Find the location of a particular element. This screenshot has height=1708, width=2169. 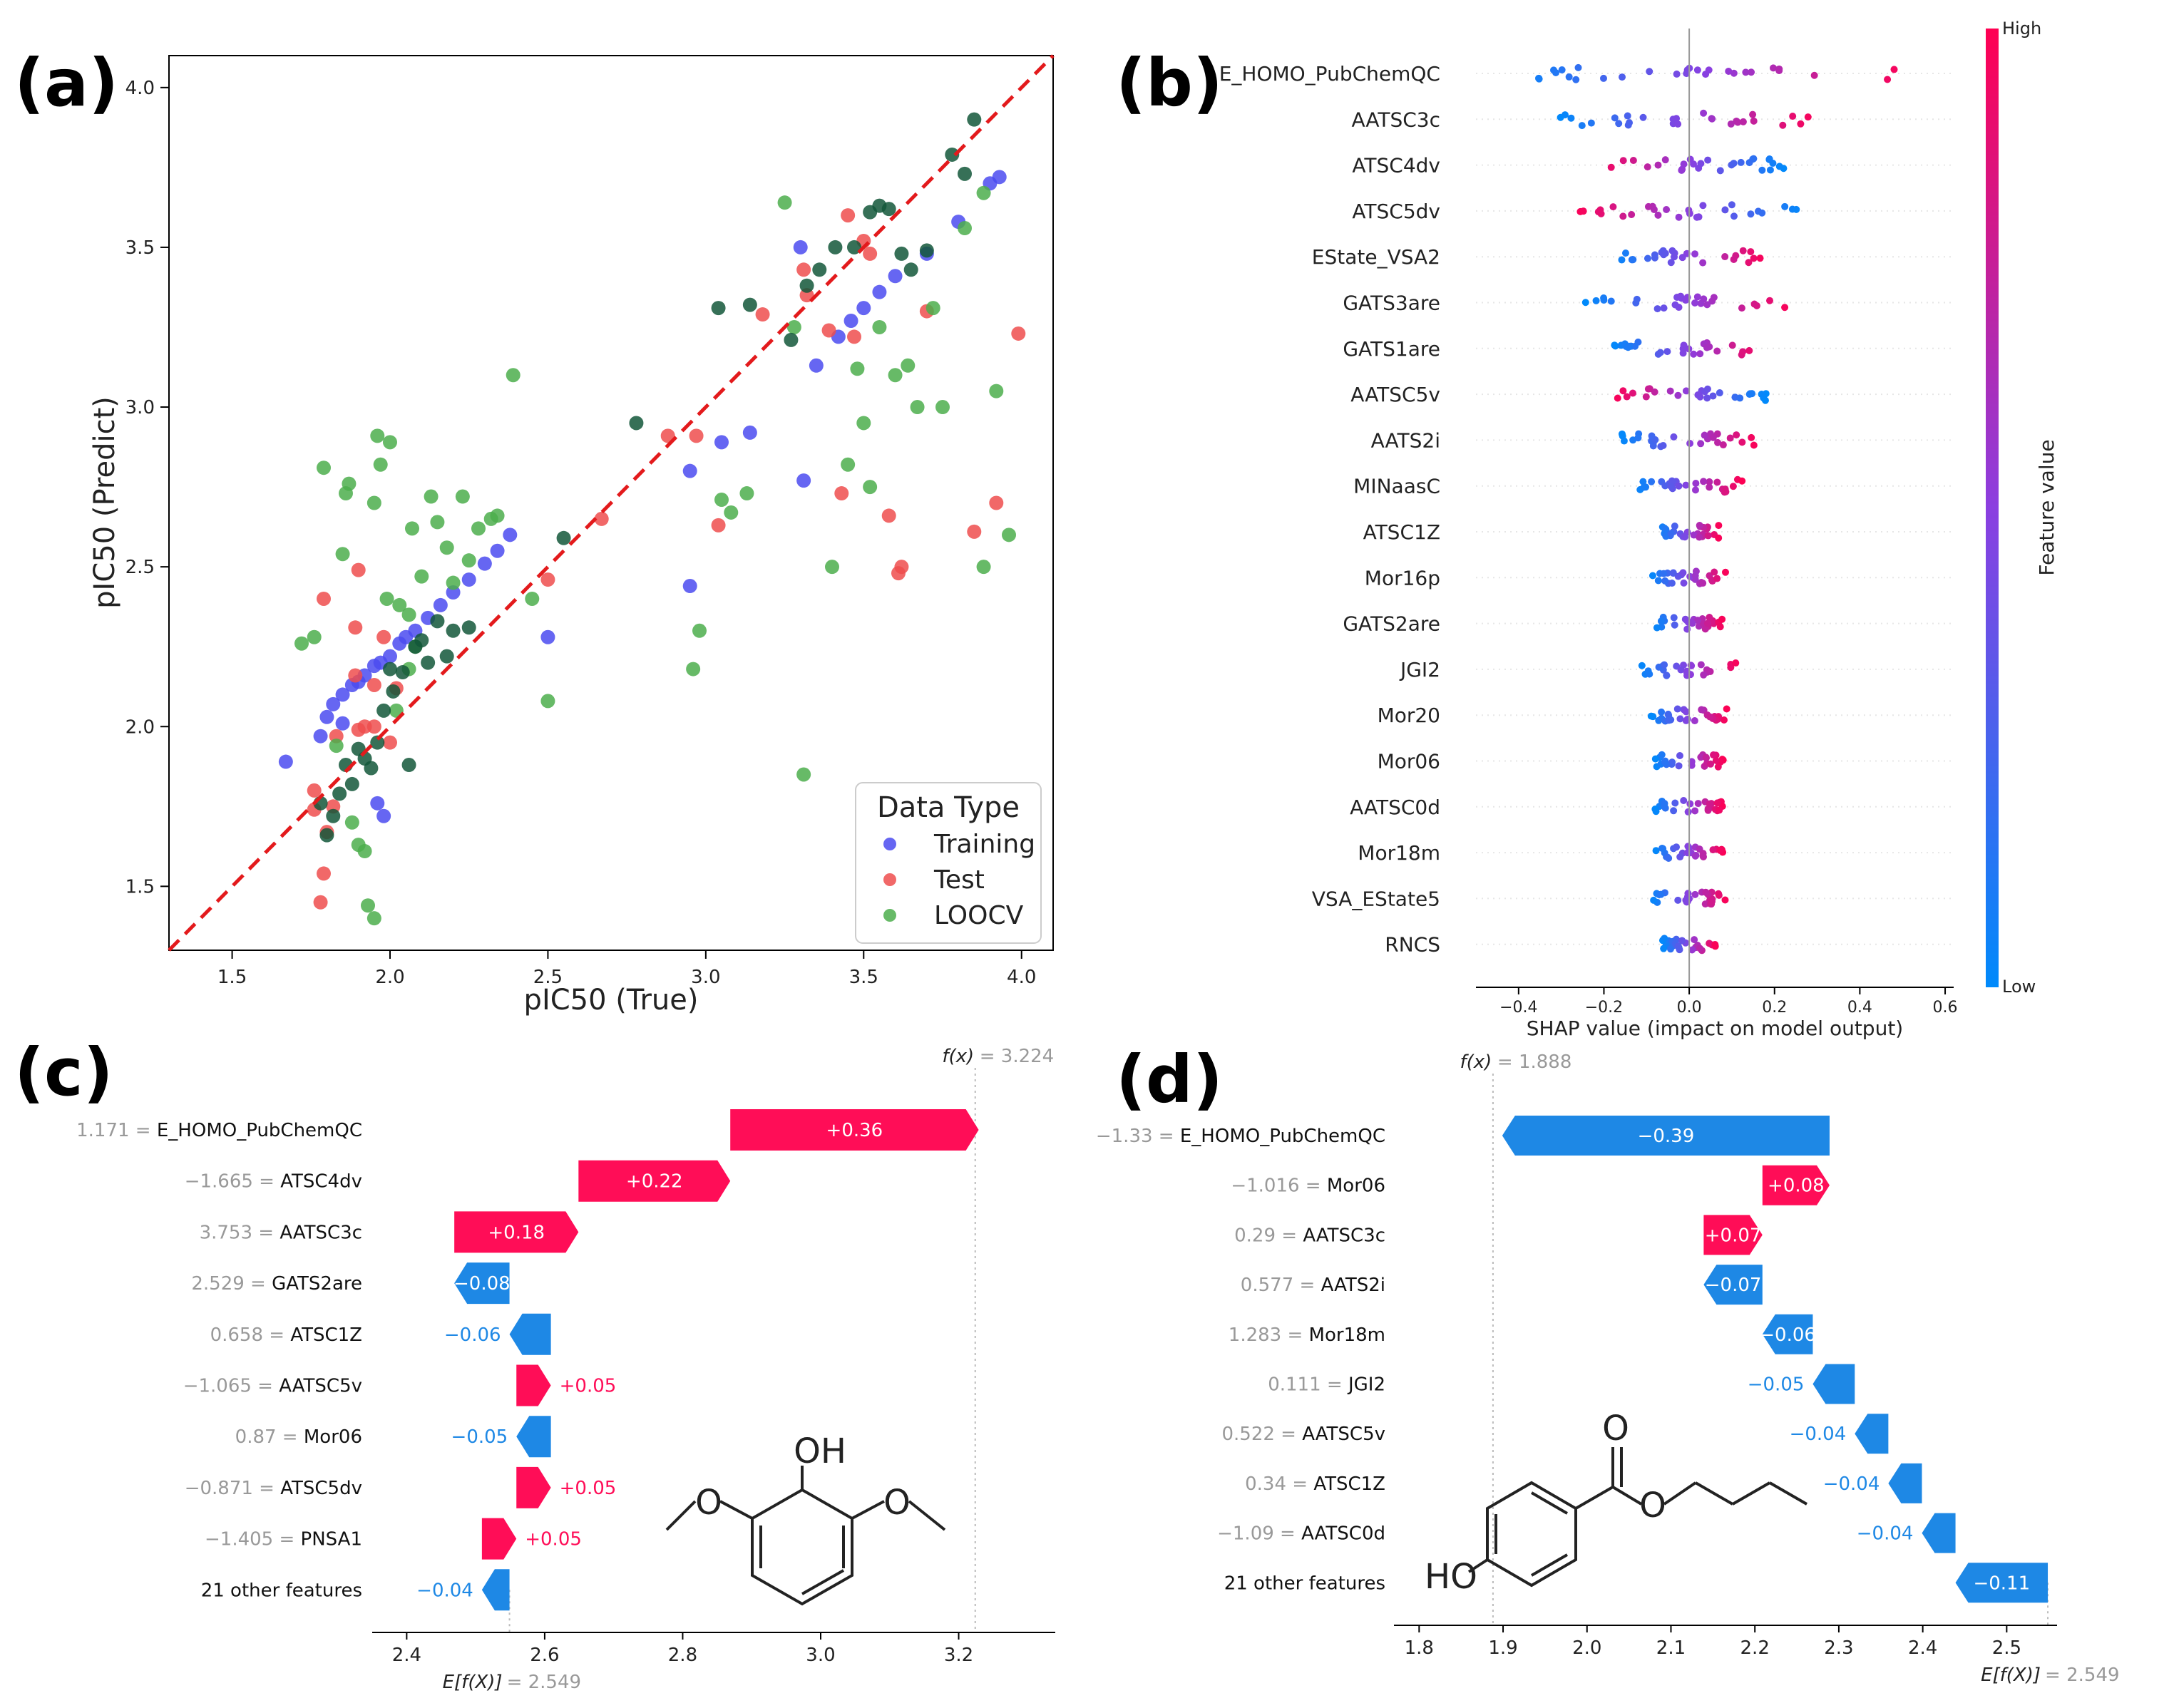

feature-label: AATSC5v is located at coordinates (1395, 394).